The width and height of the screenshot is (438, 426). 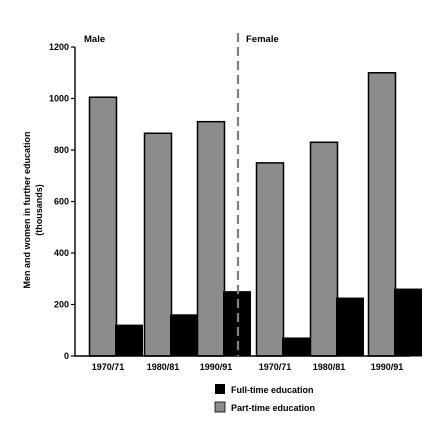 I want to click on y-axis-title-line2: (thousands), so click(x=39, y=210).